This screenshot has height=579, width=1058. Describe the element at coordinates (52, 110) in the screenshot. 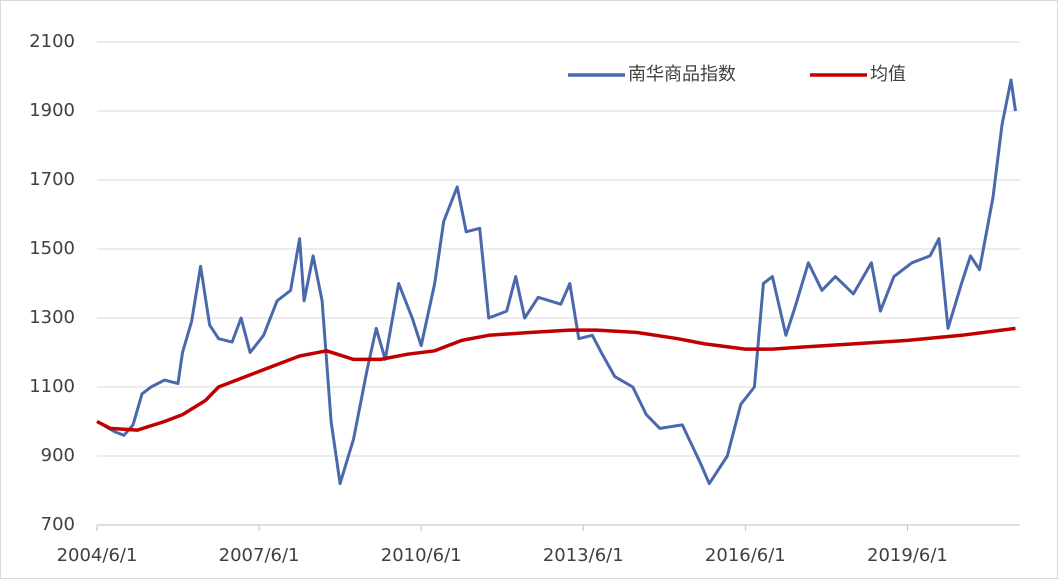

I see `y-tick-label: 1900` at that location.